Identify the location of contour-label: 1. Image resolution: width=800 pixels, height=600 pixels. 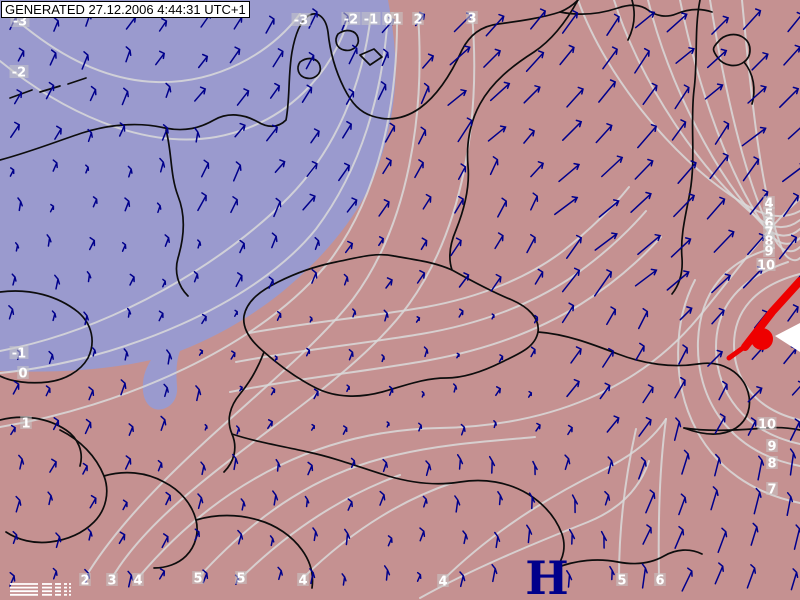
(396, 20).